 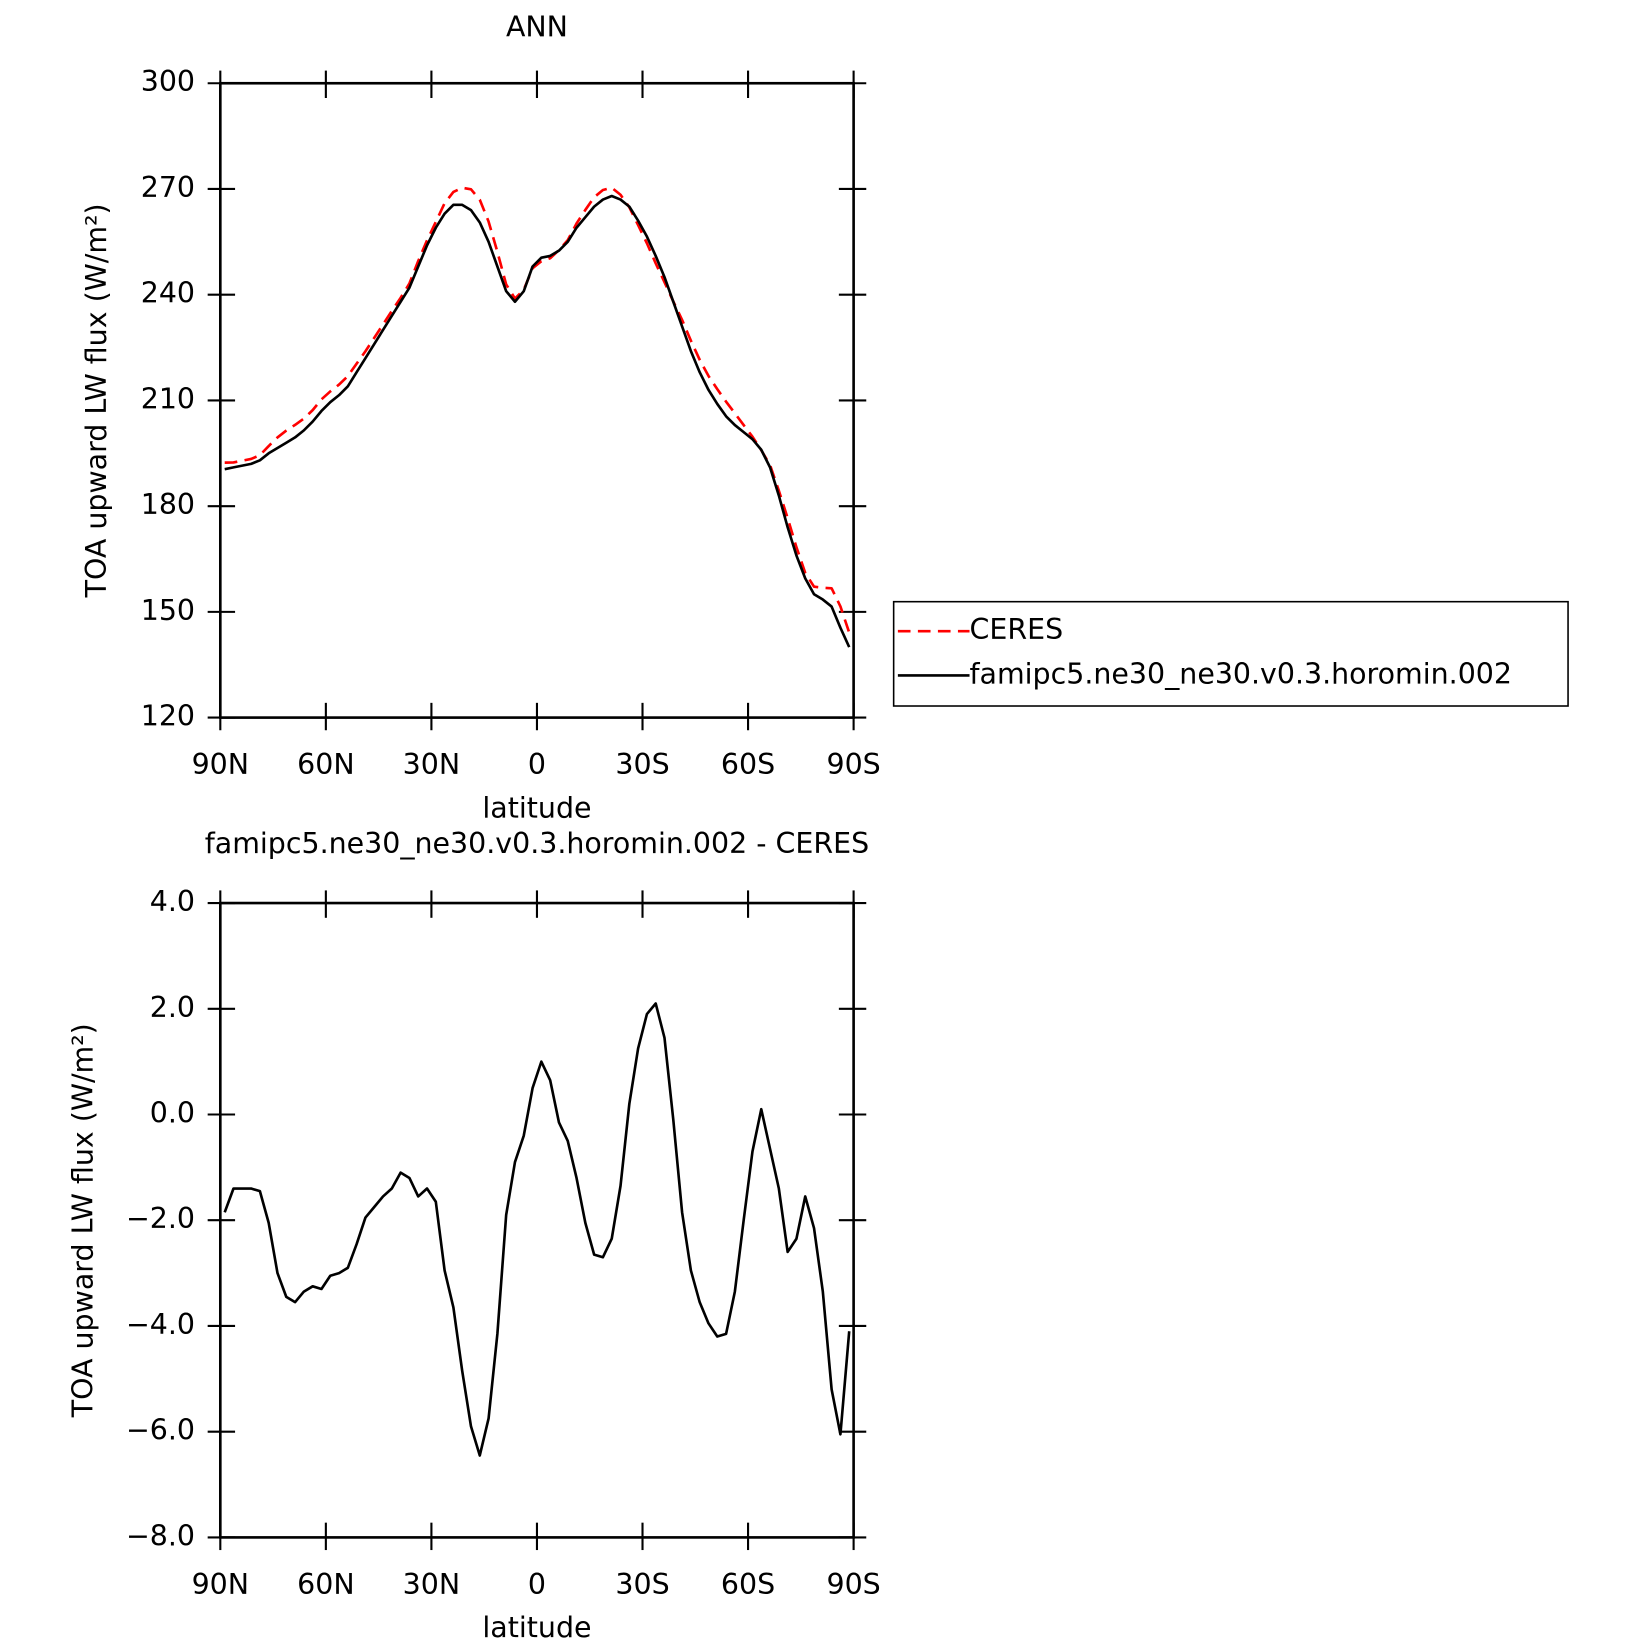 I want to click on y-tick-label: 210, so click(x=168, y=398).